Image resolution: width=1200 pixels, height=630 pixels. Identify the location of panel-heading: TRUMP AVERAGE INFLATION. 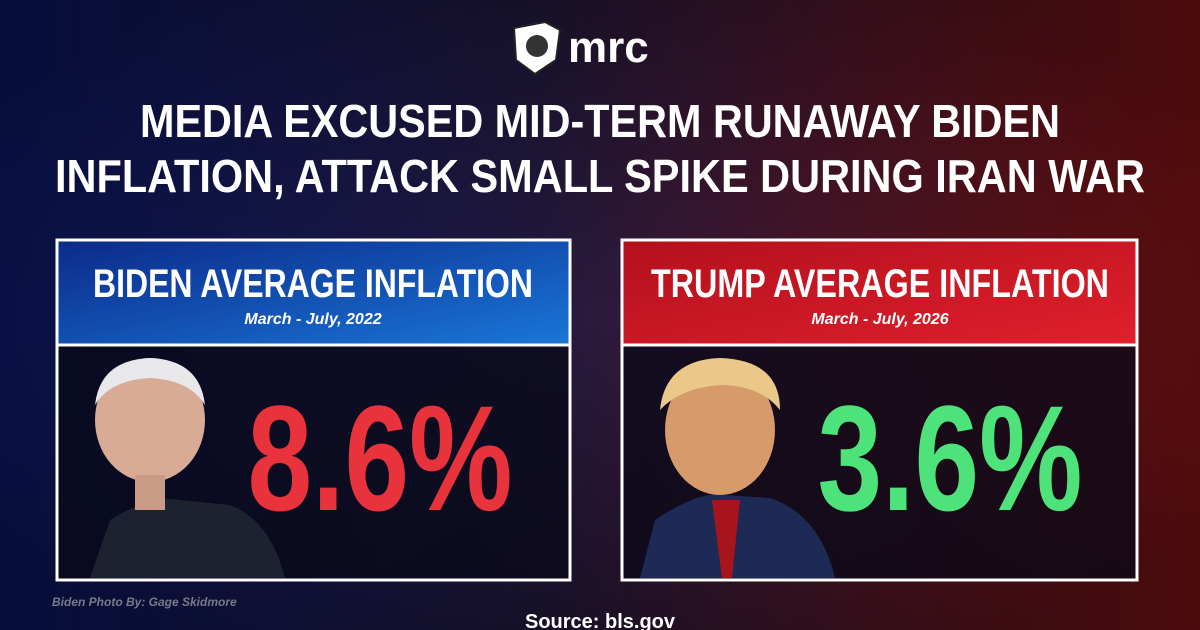
(880, 284).